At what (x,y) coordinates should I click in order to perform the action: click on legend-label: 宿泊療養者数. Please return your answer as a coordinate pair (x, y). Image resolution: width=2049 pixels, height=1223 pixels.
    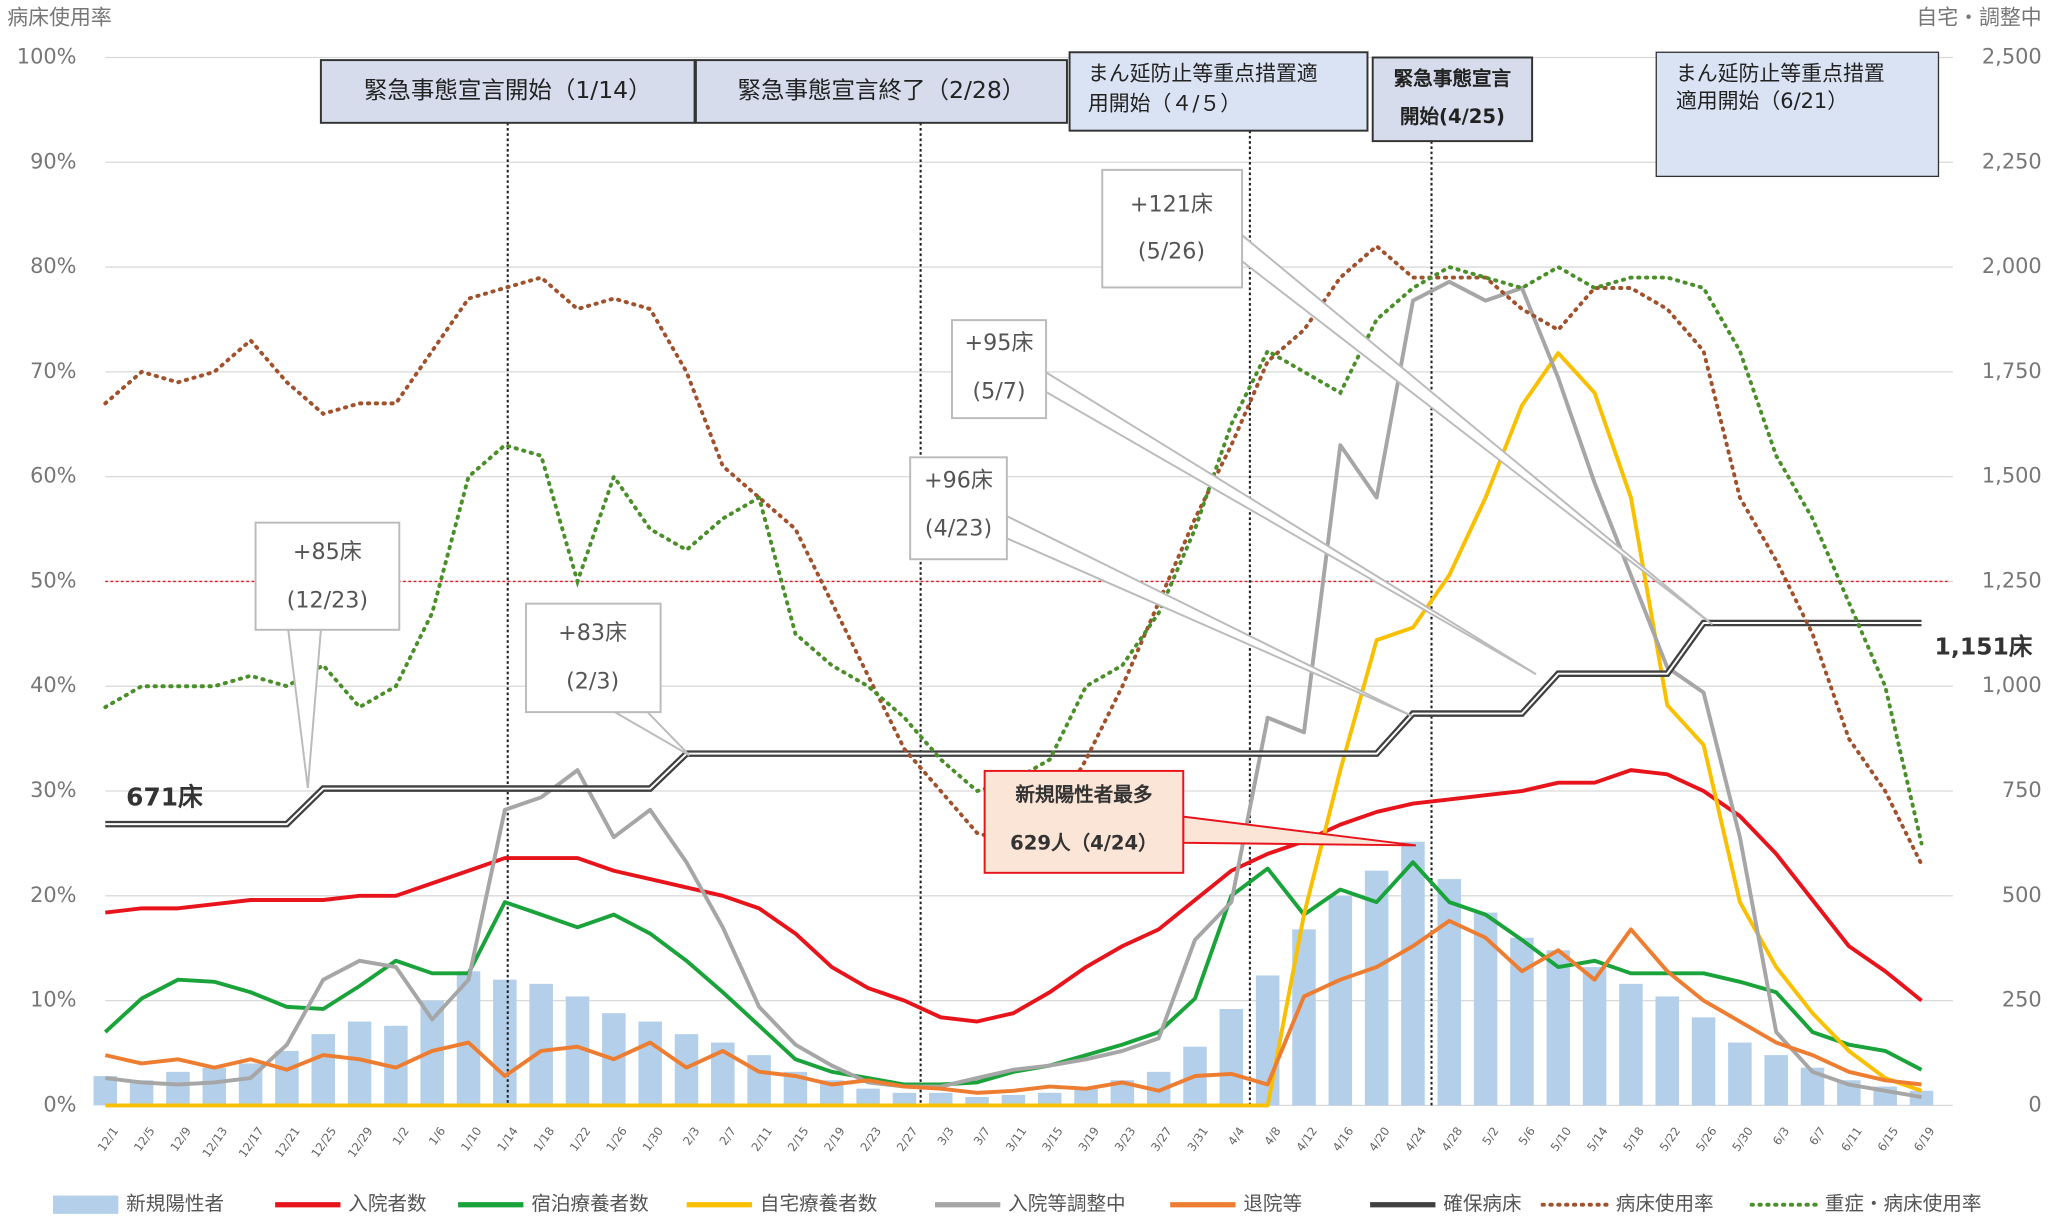
    Looking at the image, I should click on (590, 1203).